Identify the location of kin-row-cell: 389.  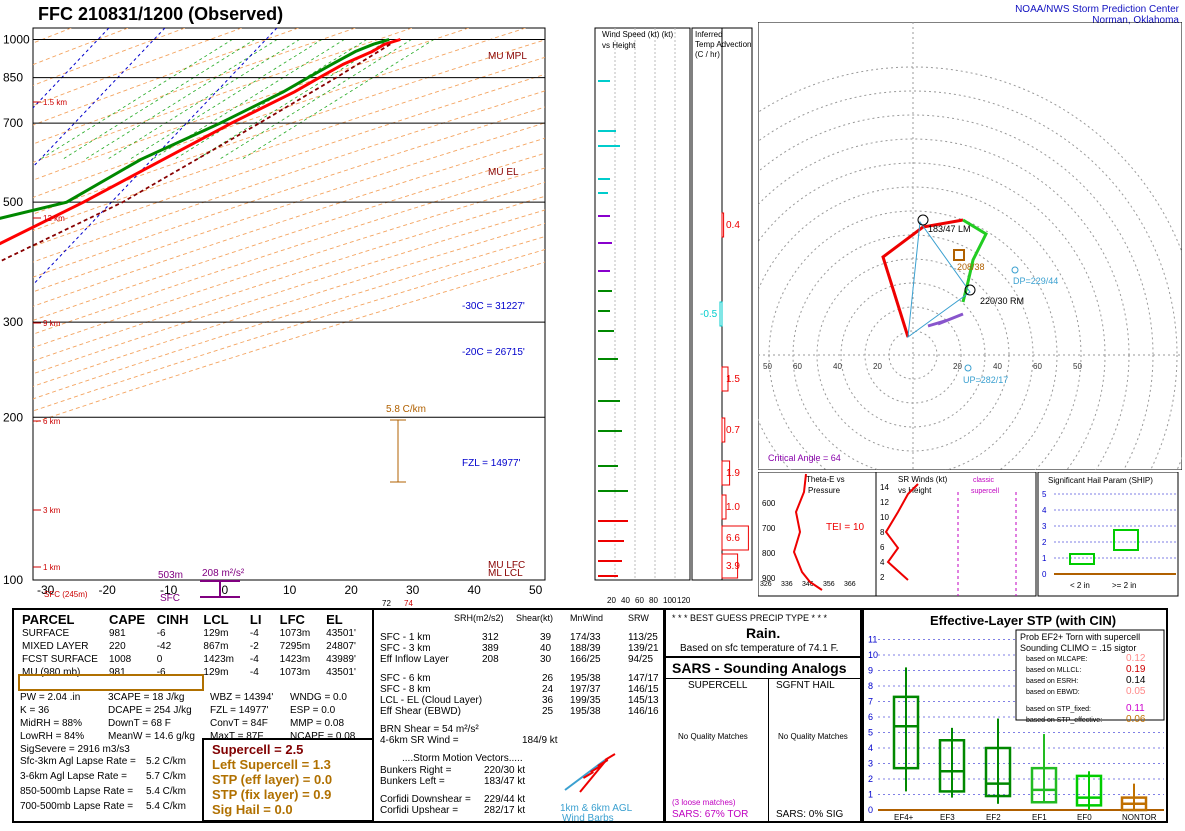
(490, 648).